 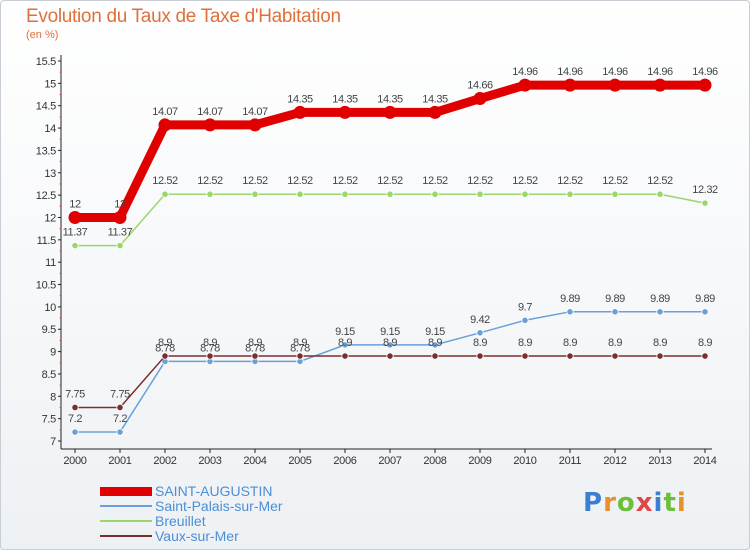 I want to click on y-tick-label: 9.5, so click(x=49, y=330).